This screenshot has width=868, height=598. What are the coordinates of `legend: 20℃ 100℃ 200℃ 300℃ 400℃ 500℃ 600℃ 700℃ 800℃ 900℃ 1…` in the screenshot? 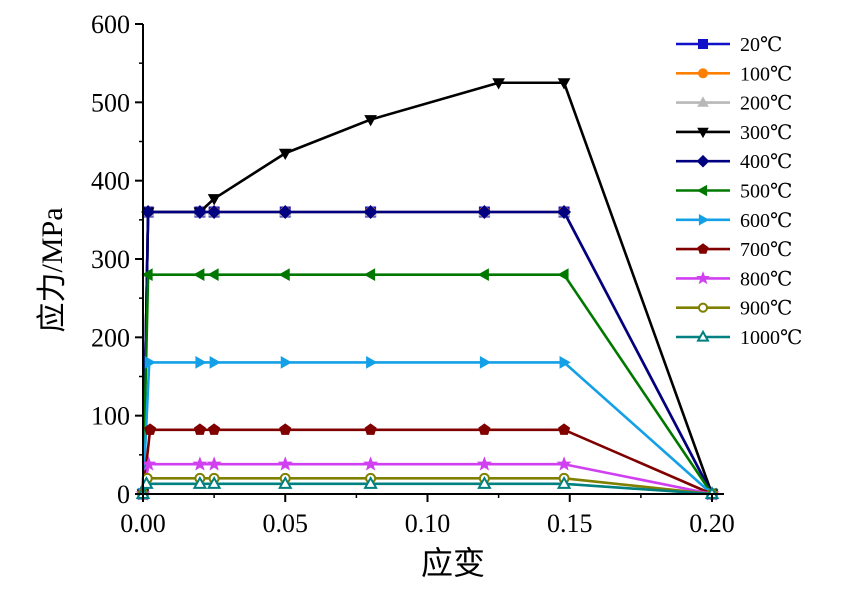 It's located at (739, 191).